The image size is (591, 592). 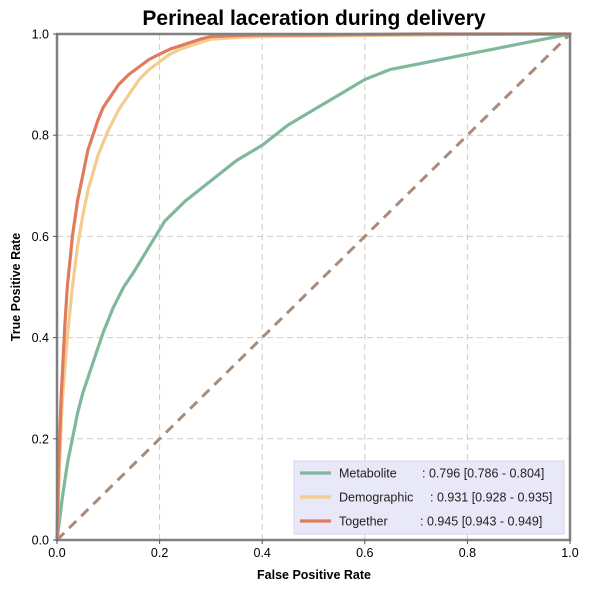 I want to click on legend-name-together: Together, so click(x=363, y=522).